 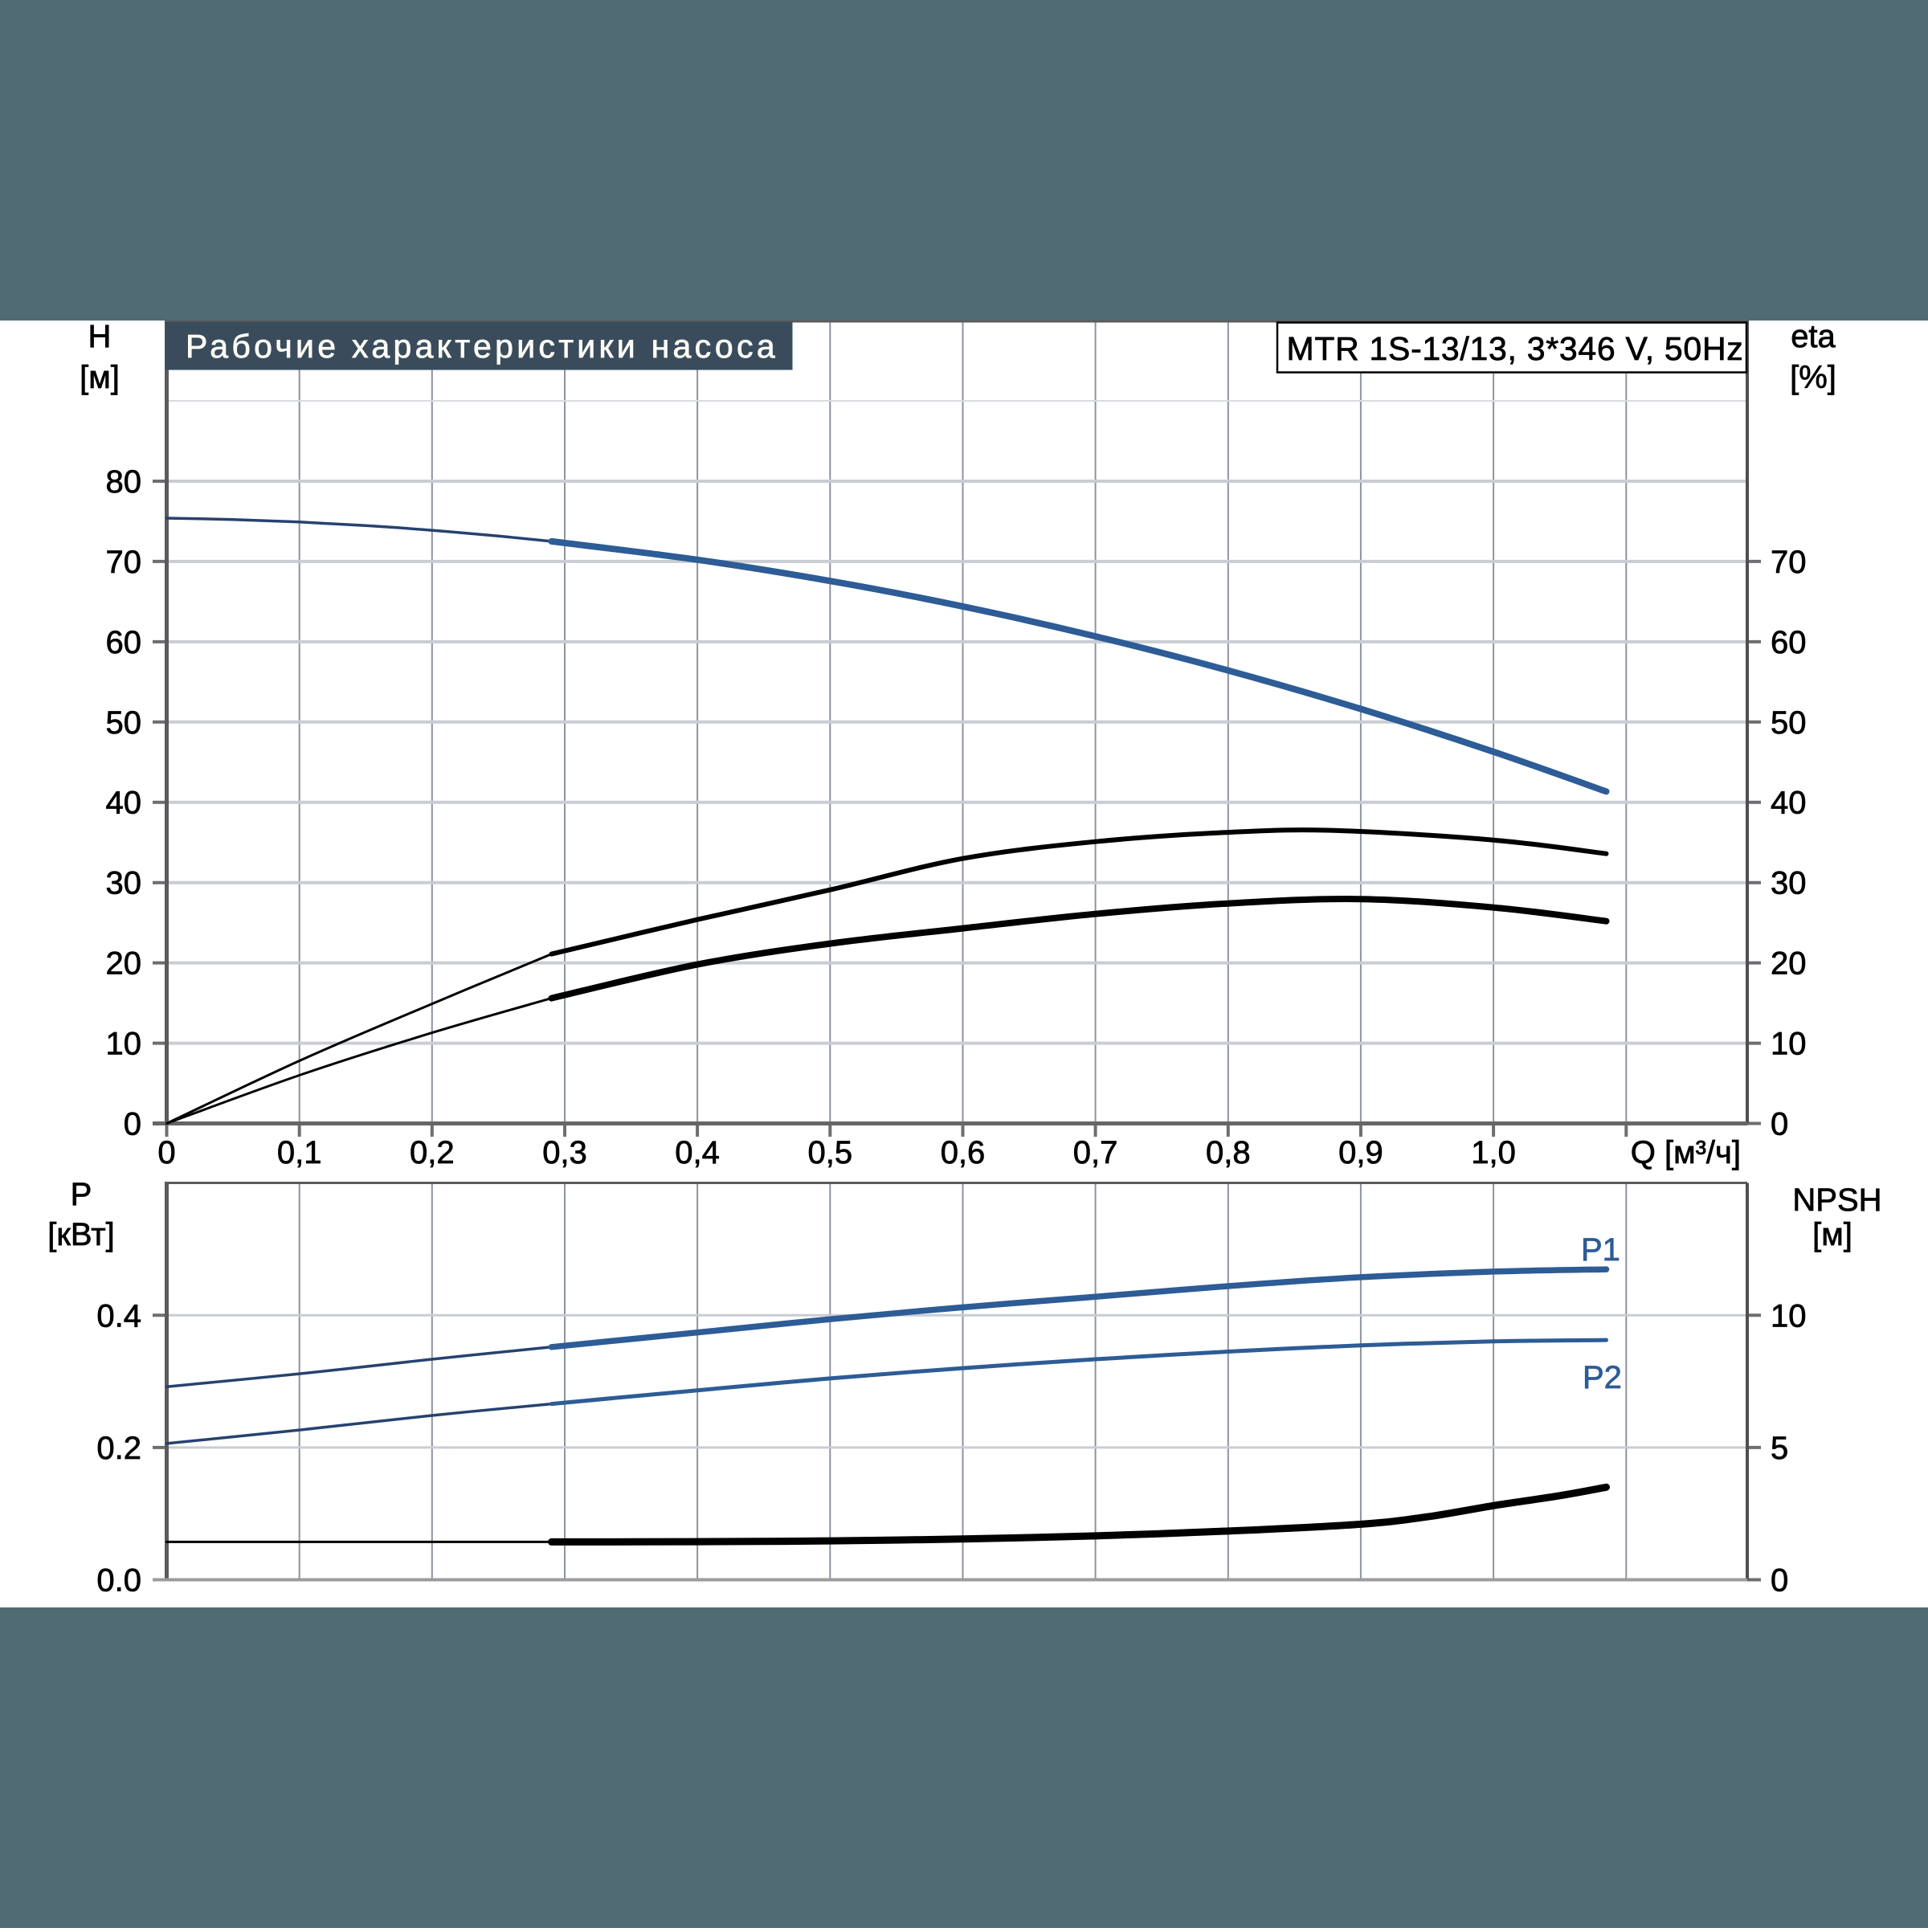 I want to click on svg-text: Рабочие характеристики насоса, so click(x=482, y=346).